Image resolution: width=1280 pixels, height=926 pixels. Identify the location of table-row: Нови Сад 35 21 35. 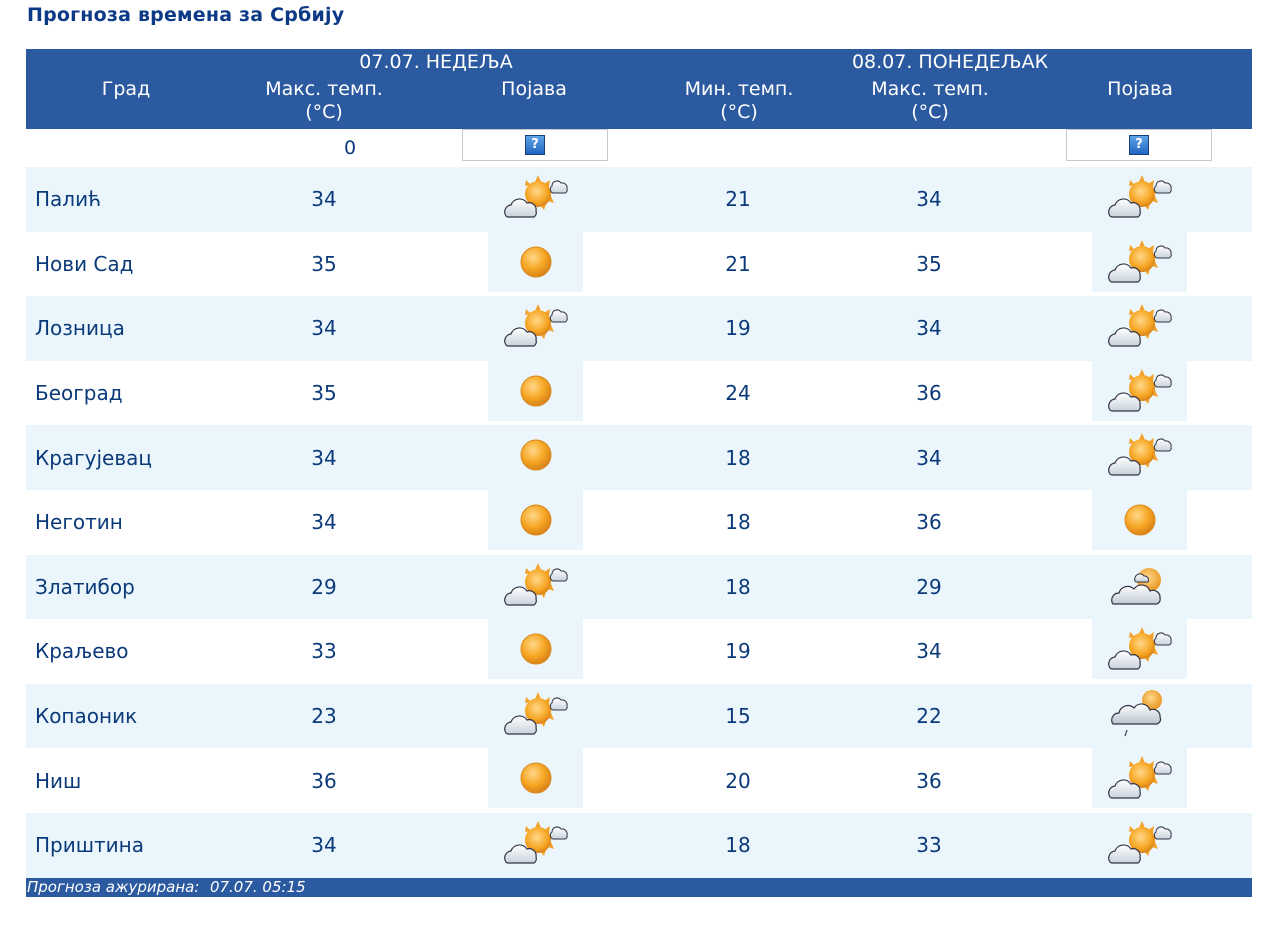
(639, 264).